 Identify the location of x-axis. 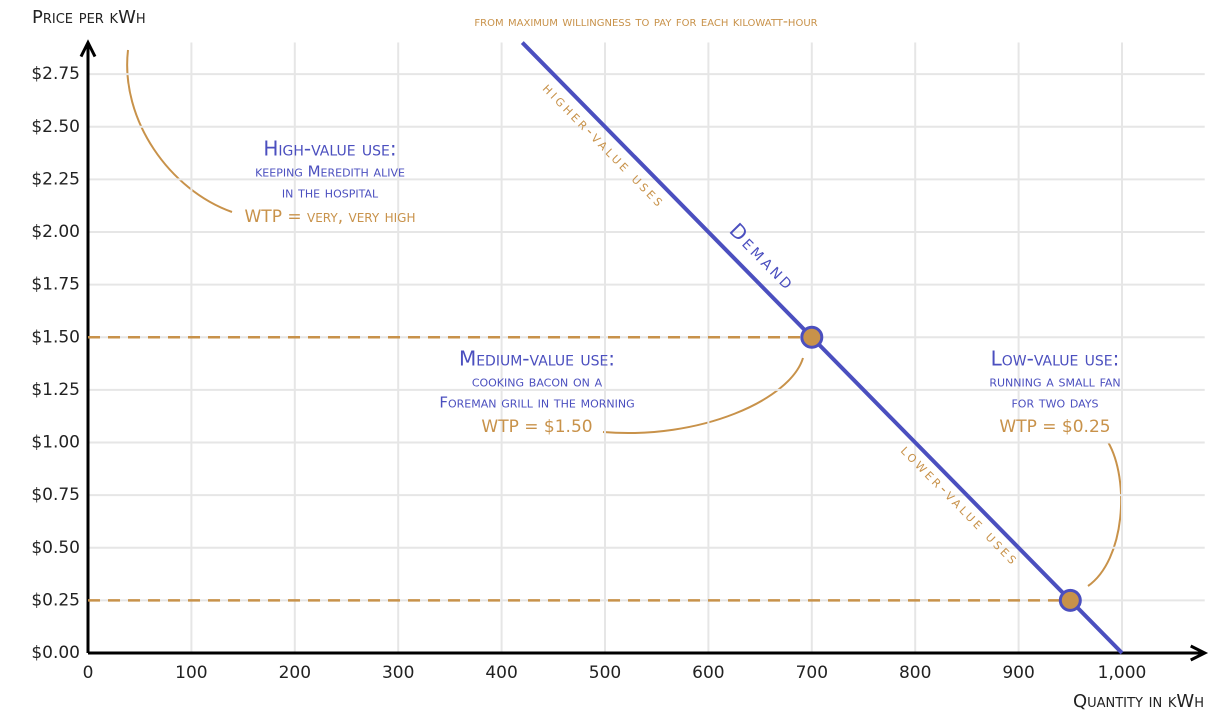
(648, 653).